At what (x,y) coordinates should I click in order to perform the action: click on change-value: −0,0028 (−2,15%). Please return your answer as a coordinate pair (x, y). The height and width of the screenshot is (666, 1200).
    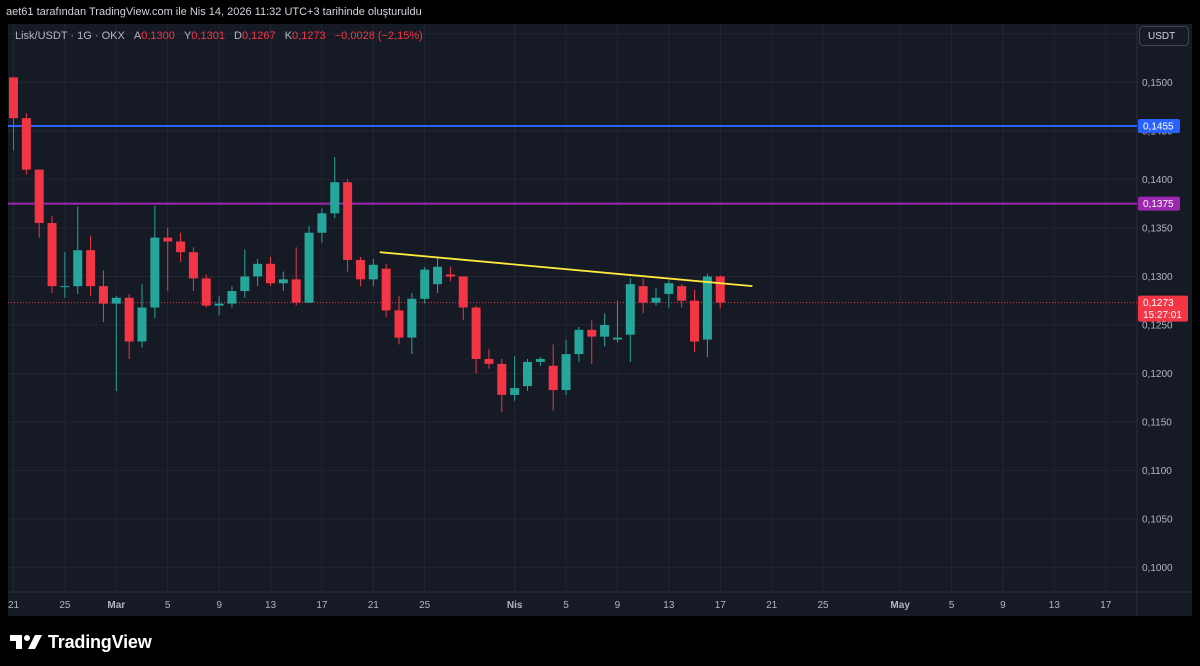
    Looking at the image, I should click on (378, 36).